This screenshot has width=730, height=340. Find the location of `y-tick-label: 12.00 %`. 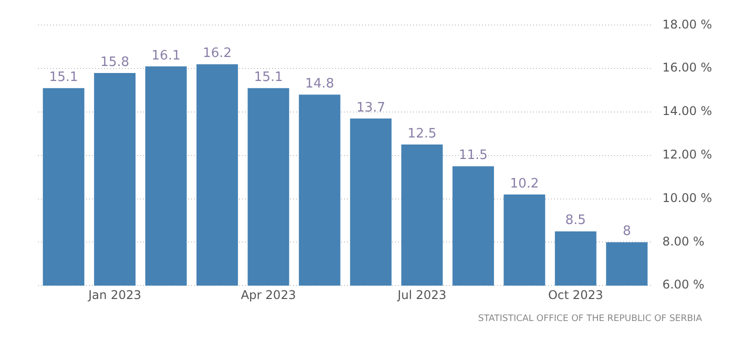

y-tick-label: 12.00 % is located at coordinates (687, 155).